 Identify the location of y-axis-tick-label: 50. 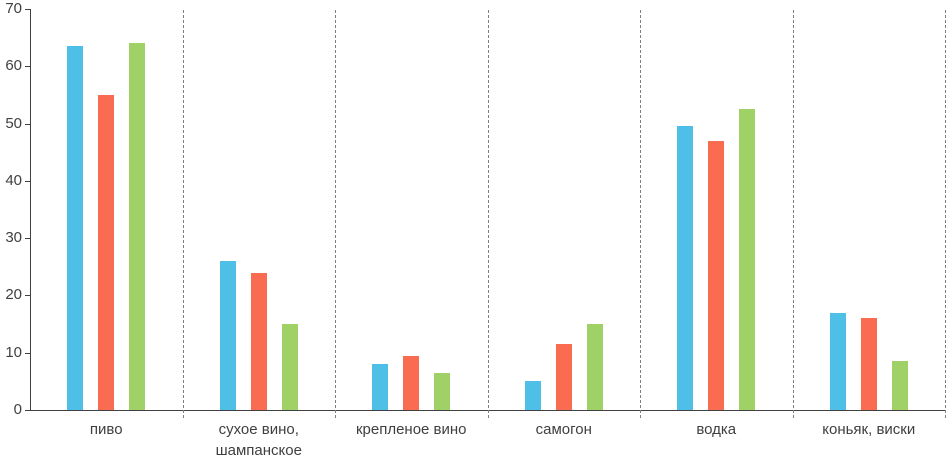
(13, 123).